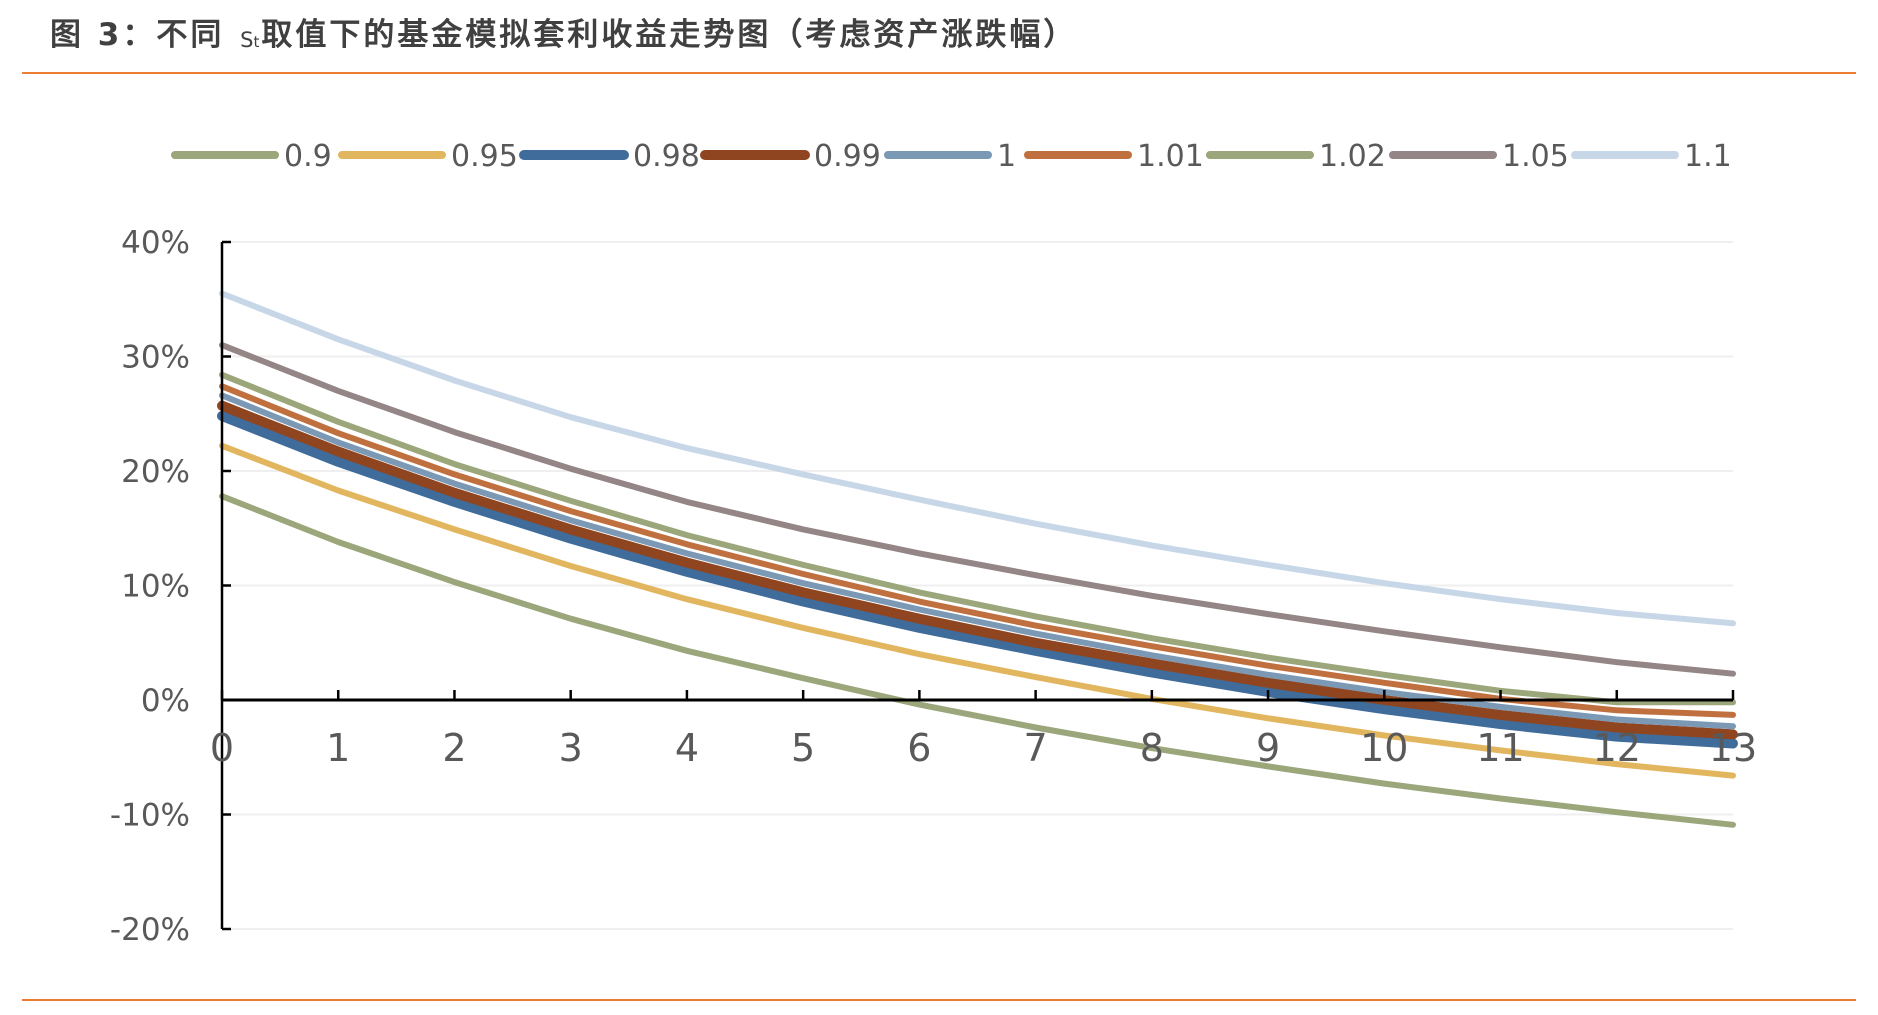  Describe the element at coordinates (454, 748) in the screenshot. I see `x-tick-label: 2` at that location.